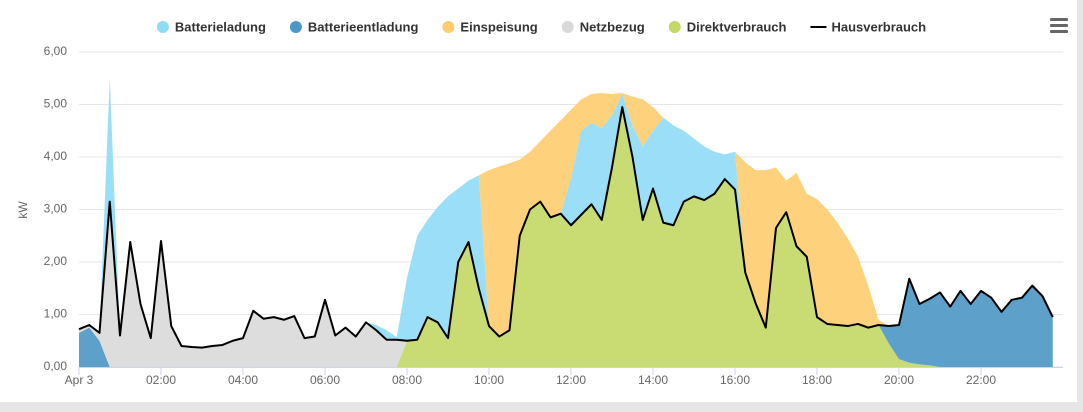 Image resolution: width=1083 pixels, height=412 pixels. Describe the element at coordinates (899, 380) in the screenshot. I see `x-tick-label: 20:00` at that location.